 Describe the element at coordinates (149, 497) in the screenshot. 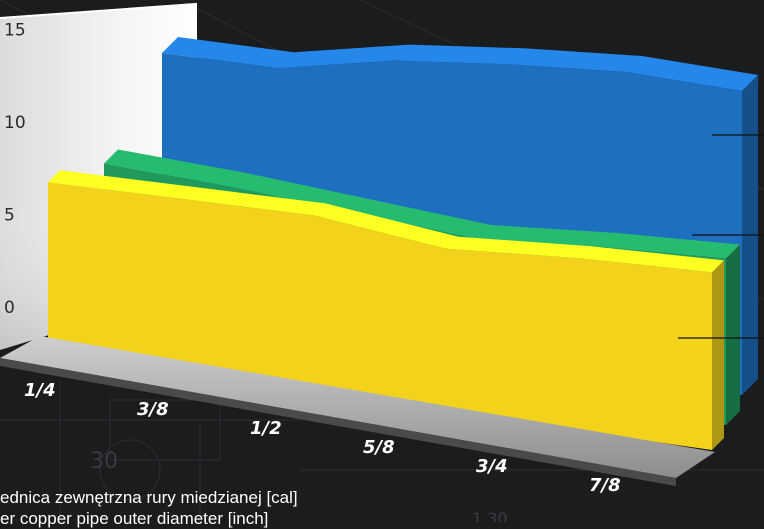

I see `x-axis-caption-pl: ednica zewnętrzna rury miedzianej [cal]` at that location.